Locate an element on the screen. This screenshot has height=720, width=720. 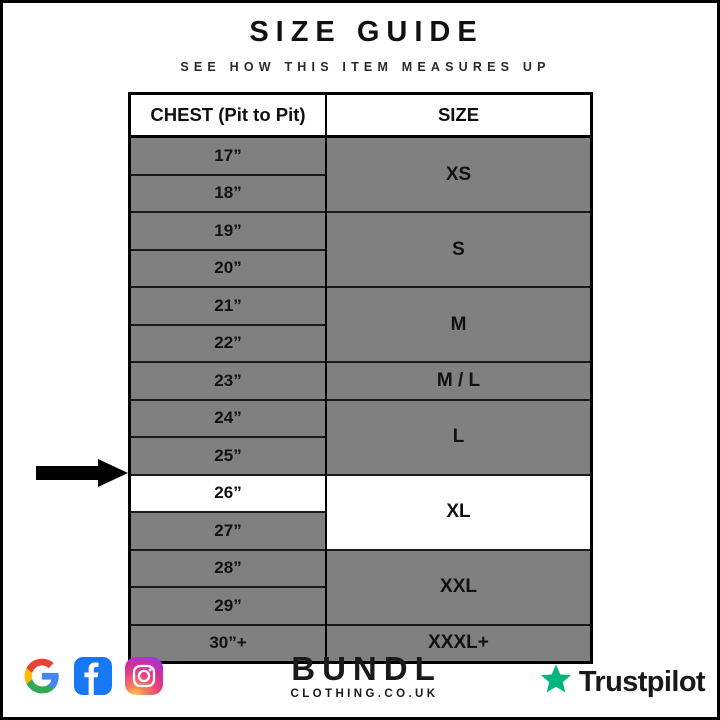
footer: BUNDL CLOTHING.CO.UK Trustpilot is located at coordinates (361, 681).